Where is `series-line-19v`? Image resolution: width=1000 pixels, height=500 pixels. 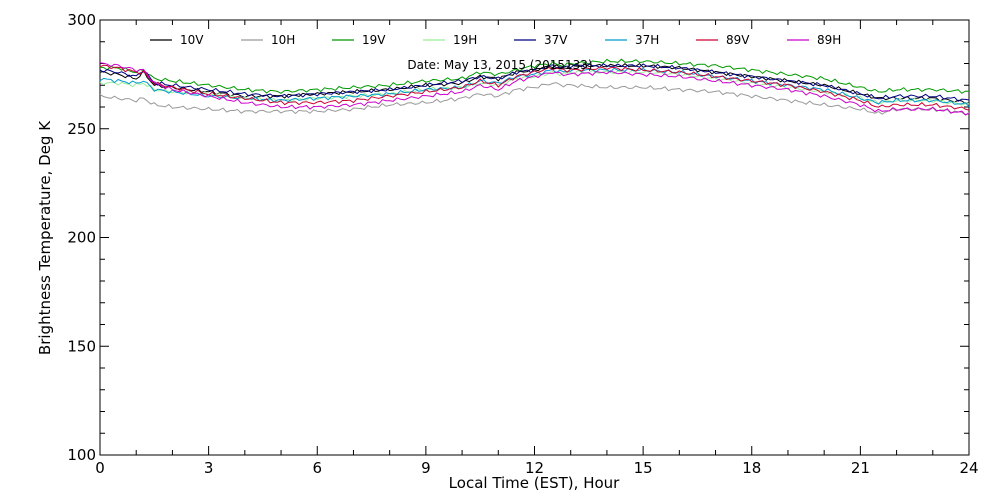
series-line-19v is located at coordinates (534, 76).